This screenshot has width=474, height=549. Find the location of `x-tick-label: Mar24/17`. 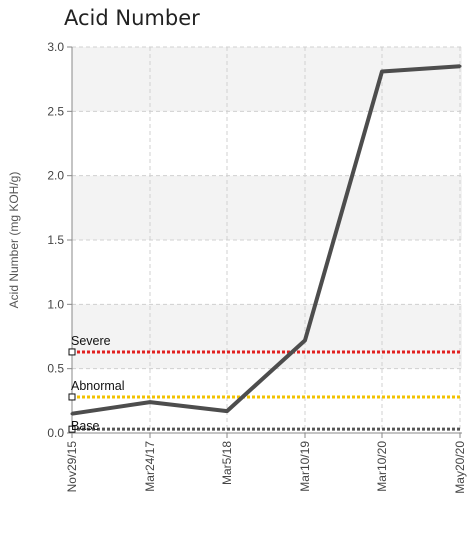

x-tick-label: Mar24/17 is located at coordinates (150, 466).